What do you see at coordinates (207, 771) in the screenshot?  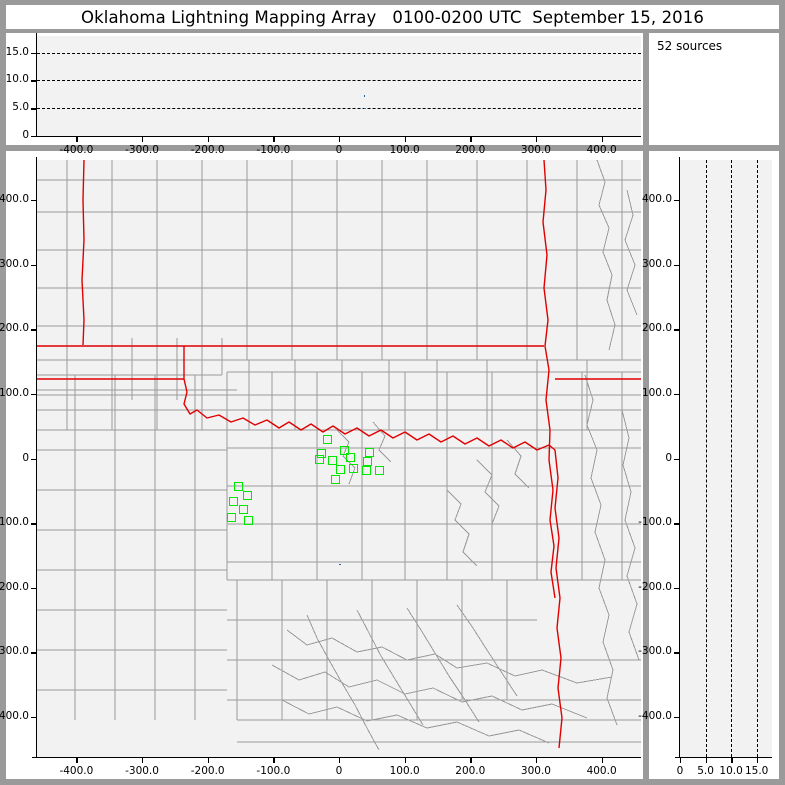 I see `xtick-label-main-plan-view-2: -200.0` at bounding box center [207, 771].